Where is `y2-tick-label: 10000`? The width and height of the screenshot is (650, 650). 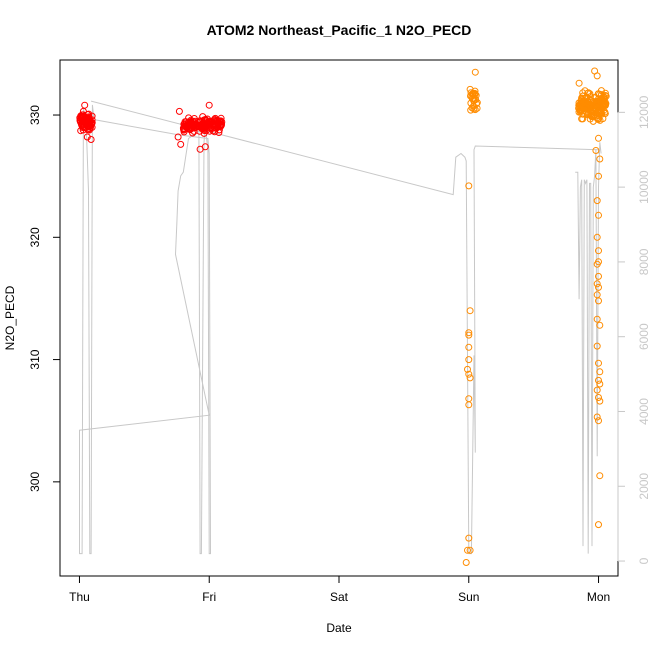
y2-tick-label: 10000 is located at coordinates (643, 187).